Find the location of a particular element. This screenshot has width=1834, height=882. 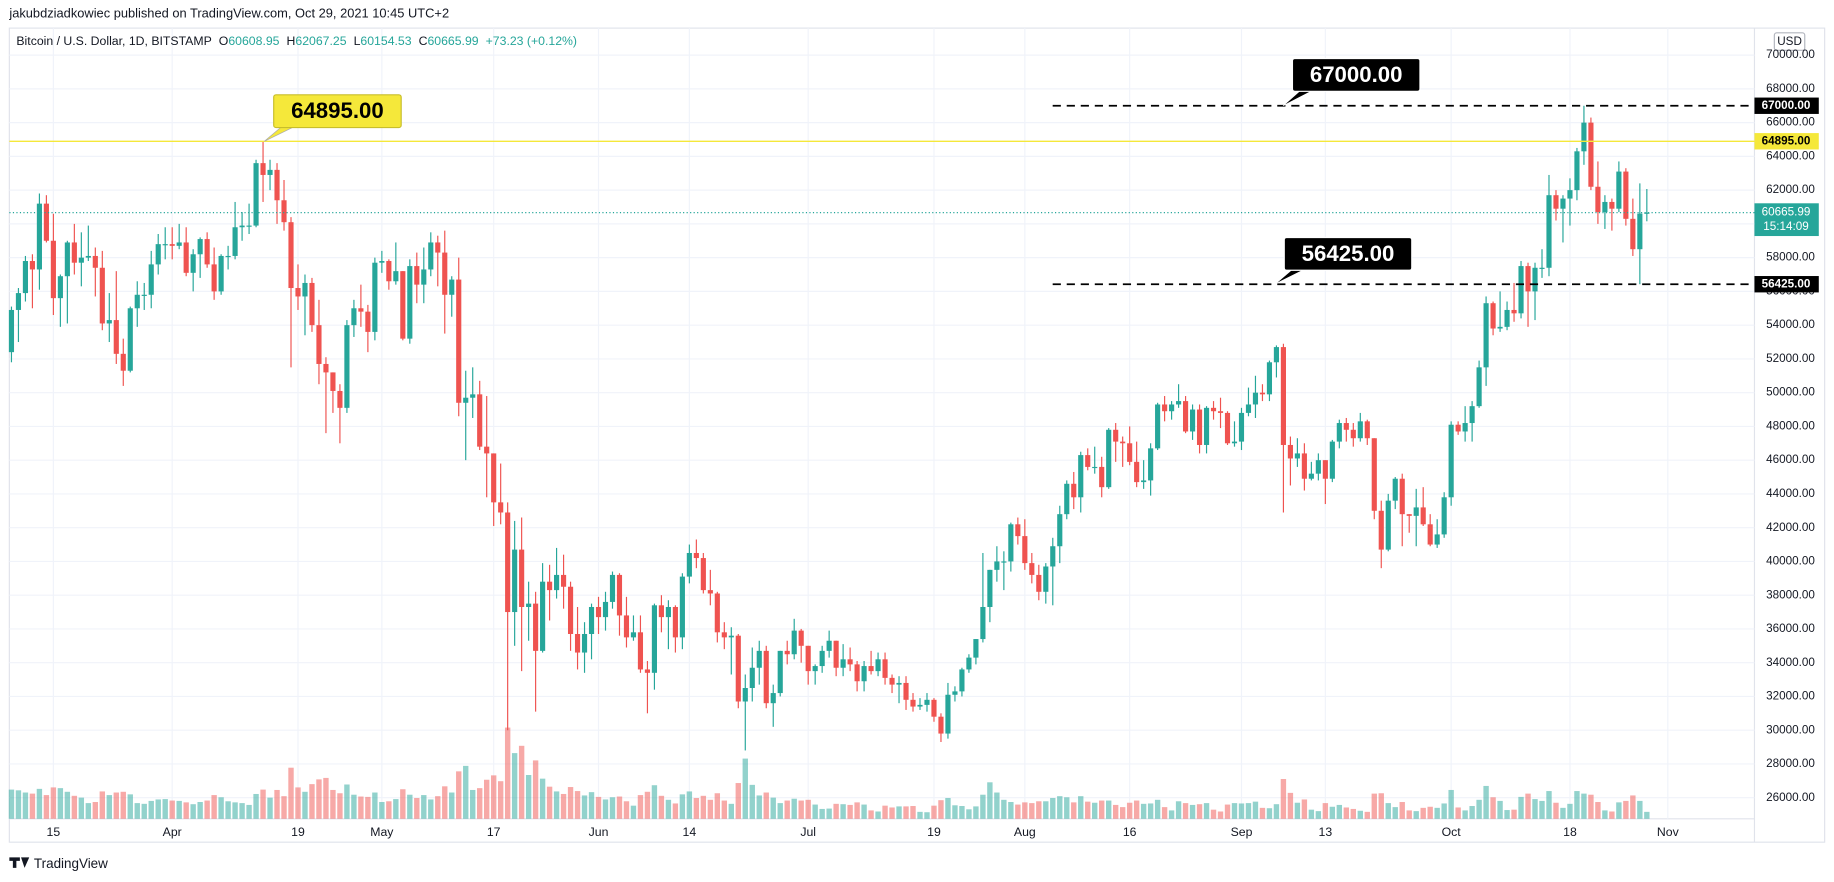

y-tick-label: 28000.00 is located at coordinates (1790, 763).